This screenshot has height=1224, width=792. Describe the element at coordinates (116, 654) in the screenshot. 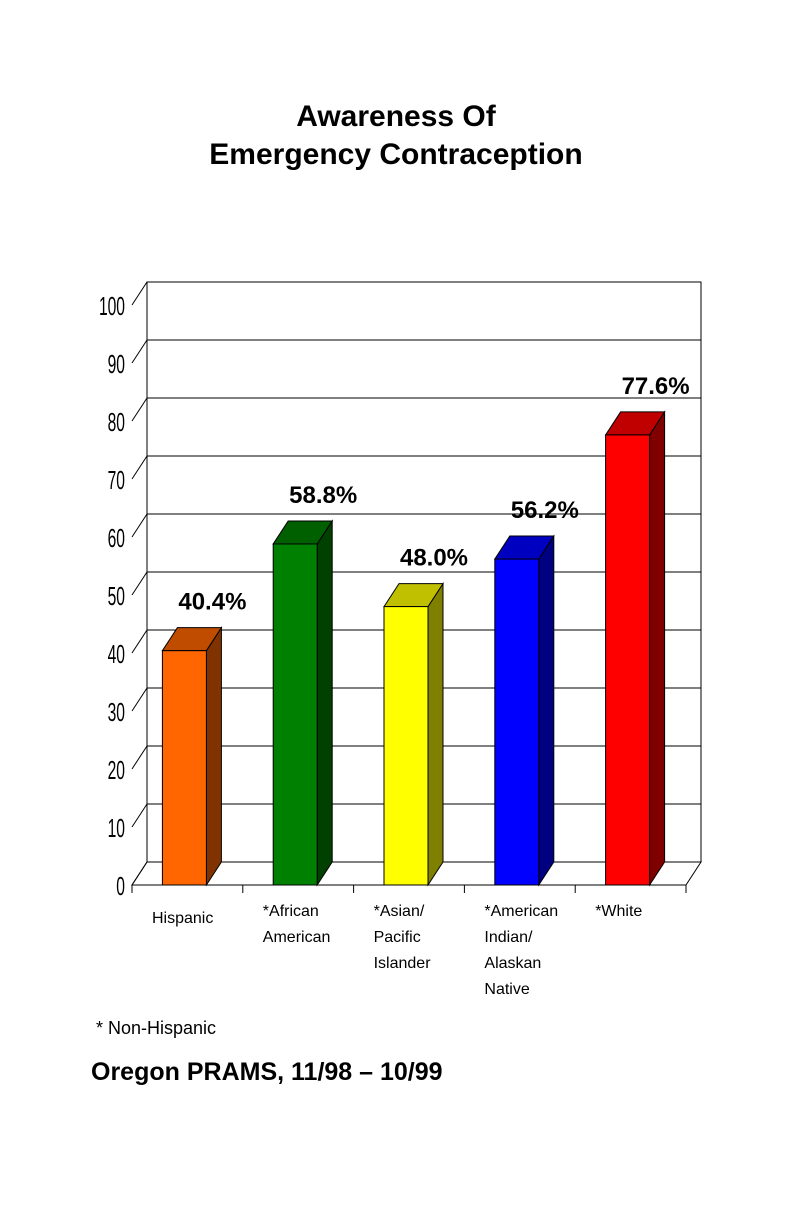

I see `y-tick-label: 40` at that location.